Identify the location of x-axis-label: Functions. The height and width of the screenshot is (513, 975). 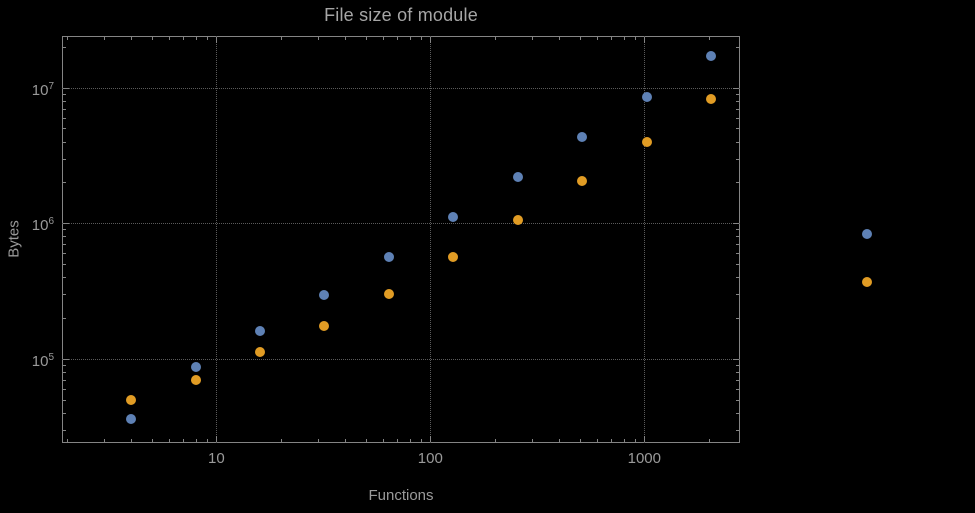
(401, 495).